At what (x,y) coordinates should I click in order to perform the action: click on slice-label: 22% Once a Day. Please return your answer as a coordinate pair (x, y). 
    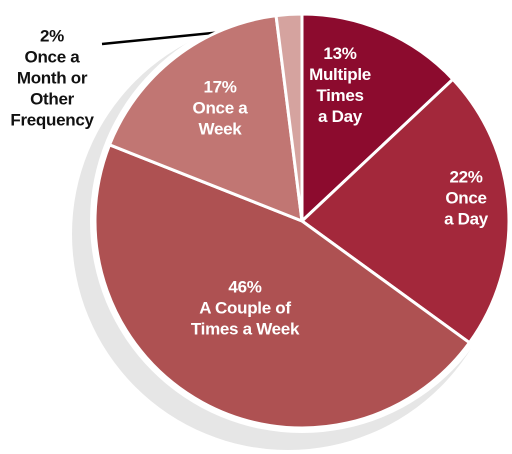
    Looking at the image, I should click on (466, 198).